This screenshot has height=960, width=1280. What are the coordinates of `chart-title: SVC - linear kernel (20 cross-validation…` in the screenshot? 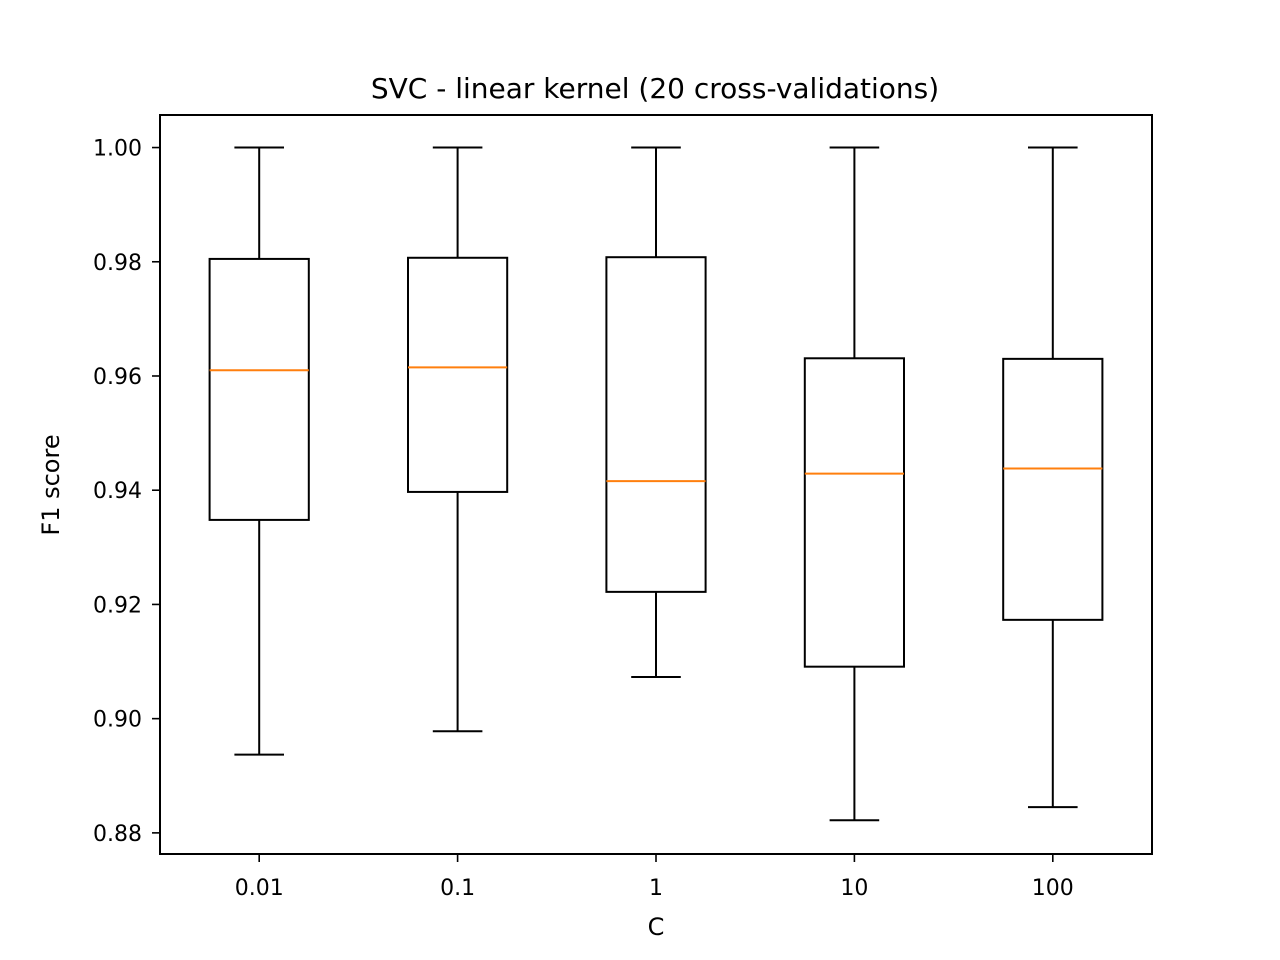 It's located at (655, 88).